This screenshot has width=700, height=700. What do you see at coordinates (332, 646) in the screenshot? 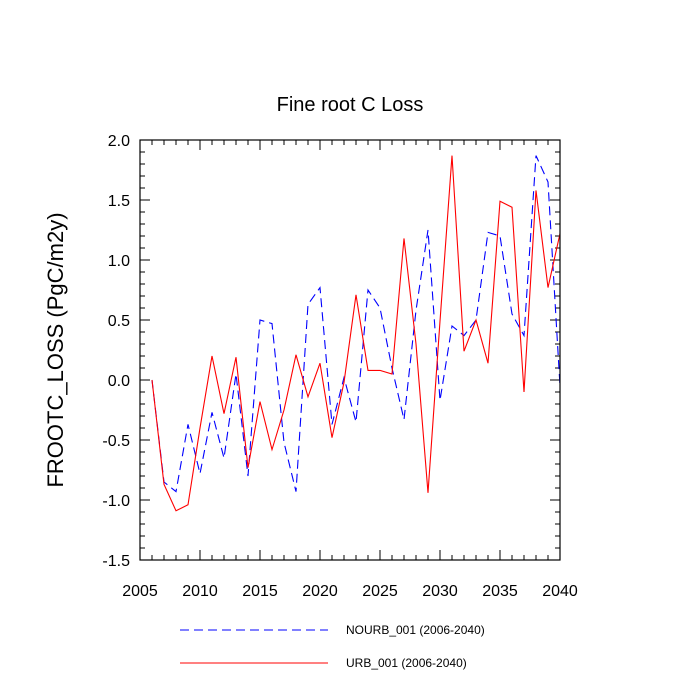
I see `legend: NOURB_001 (2006-2040) URB_001 (2006-2040)` at bounding box center [332, 646].